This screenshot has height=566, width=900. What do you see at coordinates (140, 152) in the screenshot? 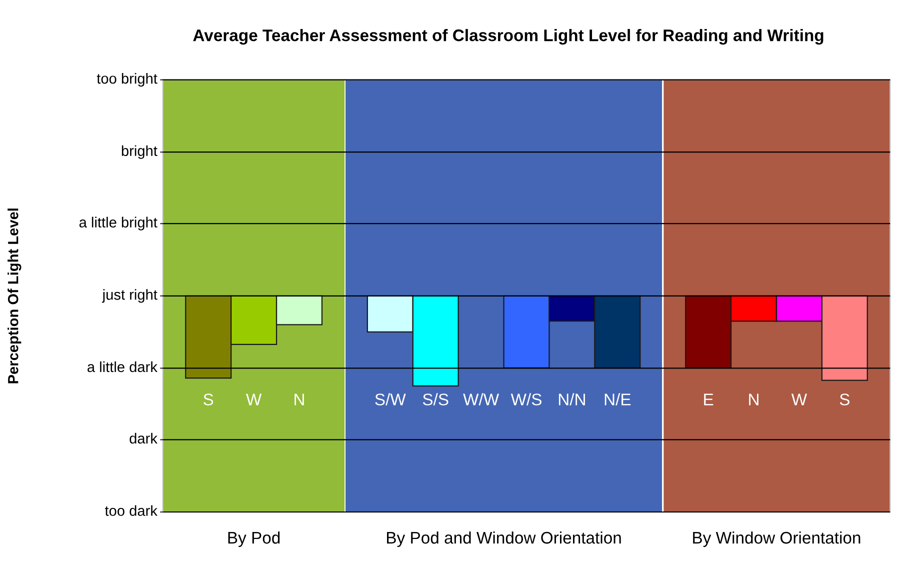
I see `ref-line-label: bright` at bounding box center [140, 152].